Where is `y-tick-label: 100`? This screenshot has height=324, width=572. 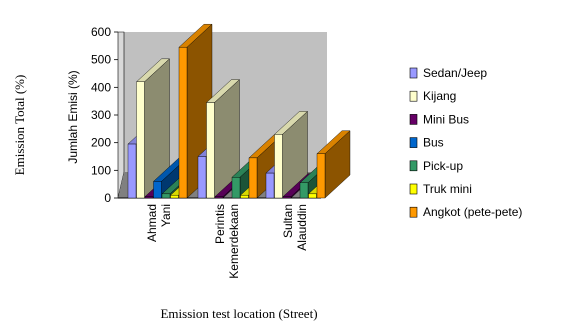 y-tick-label: 100 is located at coordinates (101, 170).